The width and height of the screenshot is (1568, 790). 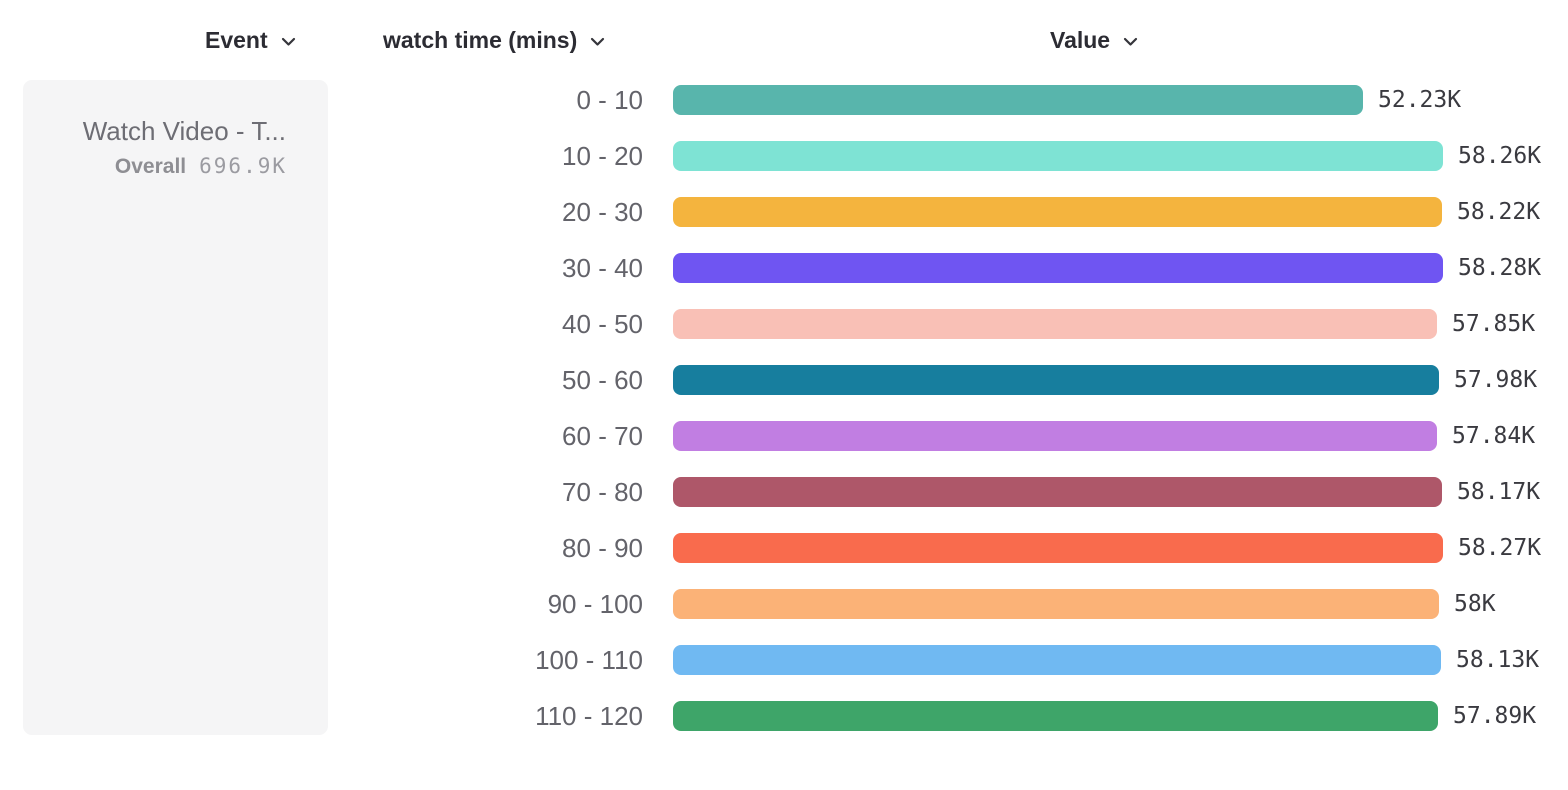 I want to click on overall-label: Overall, so click(x=150, y=166).